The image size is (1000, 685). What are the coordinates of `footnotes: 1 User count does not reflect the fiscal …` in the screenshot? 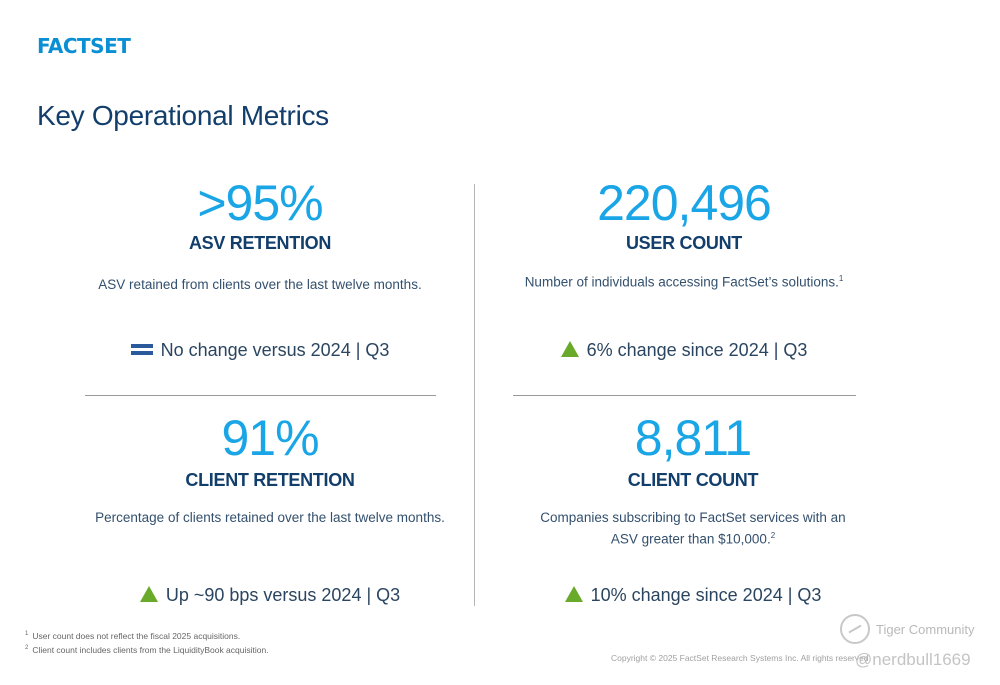 It's located at (147, 642).